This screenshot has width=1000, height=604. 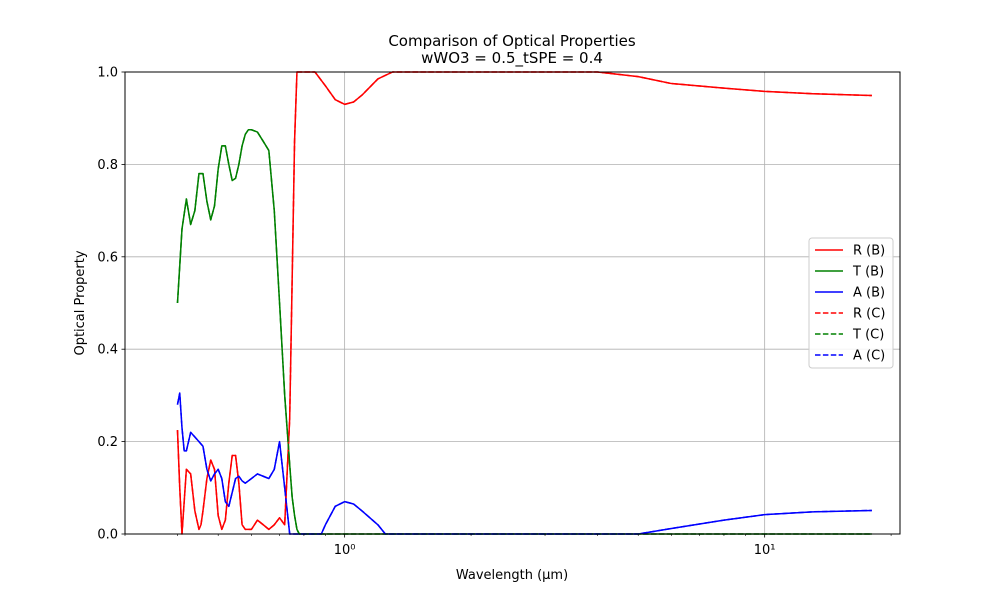 I want to click on x-tick-label: 10¹, so click(x=765, y=550).